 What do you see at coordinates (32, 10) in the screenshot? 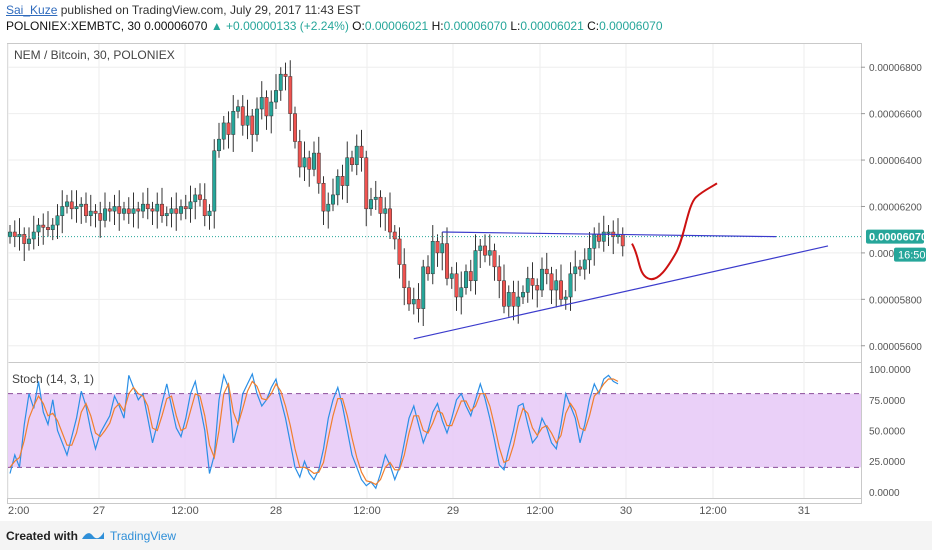
I see `author-link: Sai_Kuze` at bounding box center [32, 10].